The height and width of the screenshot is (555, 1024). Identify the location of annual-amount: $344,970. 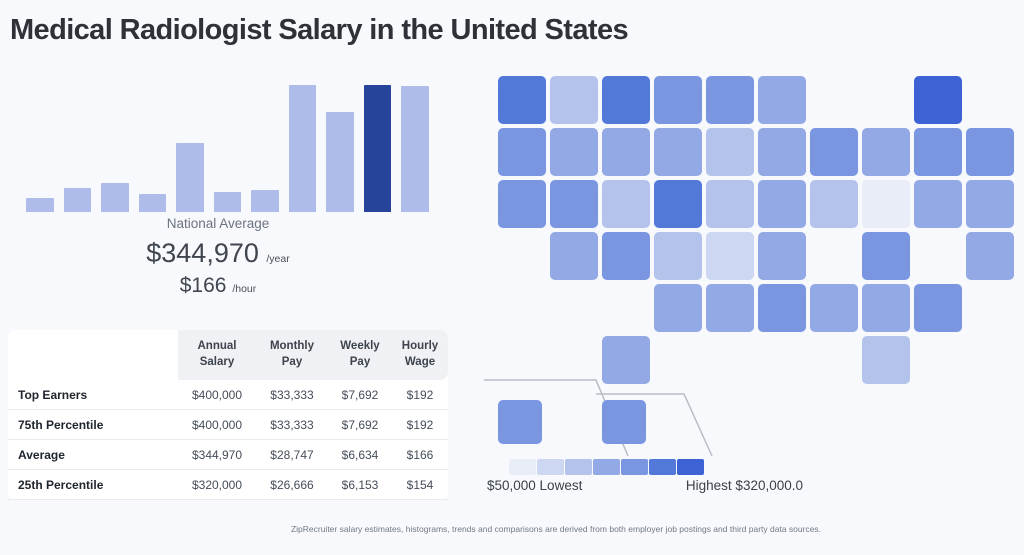
(202, 253).